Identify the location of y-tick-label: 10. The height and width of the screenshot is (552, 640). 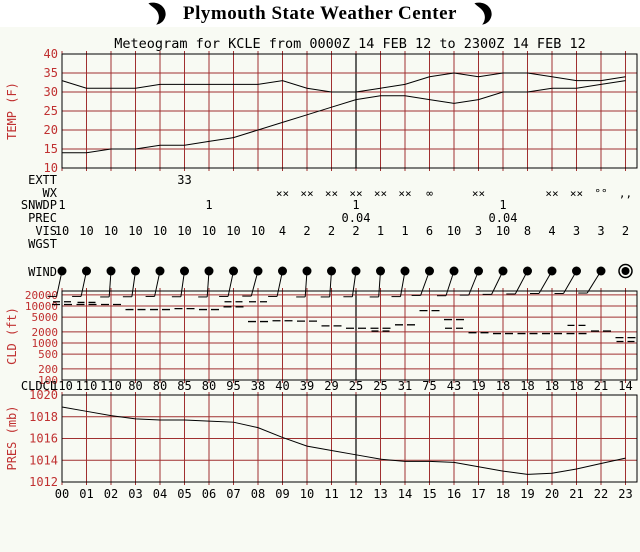
(51, 168).